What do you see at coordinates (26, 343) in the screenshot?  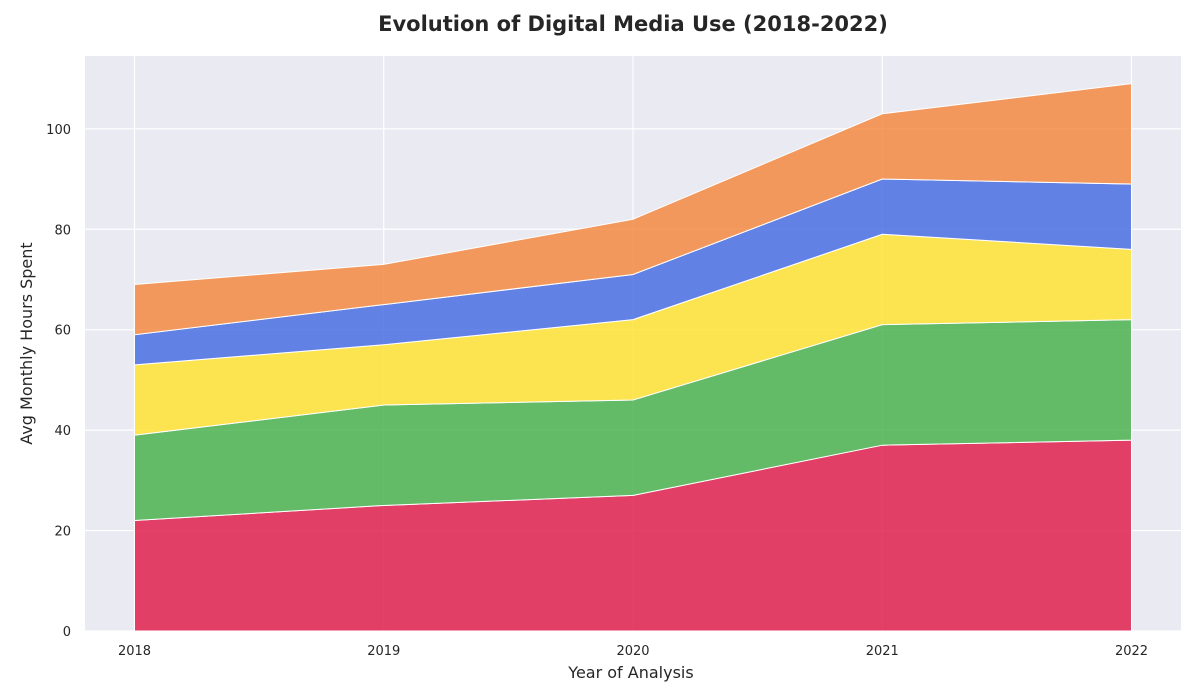 I see `y-axis-label: Avg Monthly Hours Spent` at bounding box center [26, 343].